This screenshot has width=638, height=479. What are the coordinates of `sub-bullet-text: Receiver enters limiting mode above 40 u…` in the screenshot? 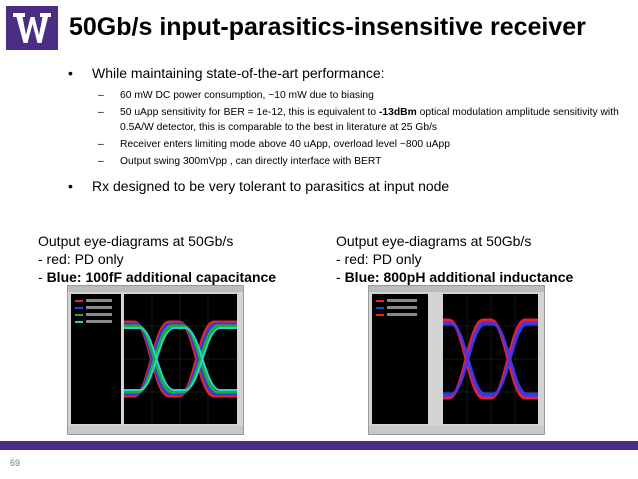 It's located at (285, 144).